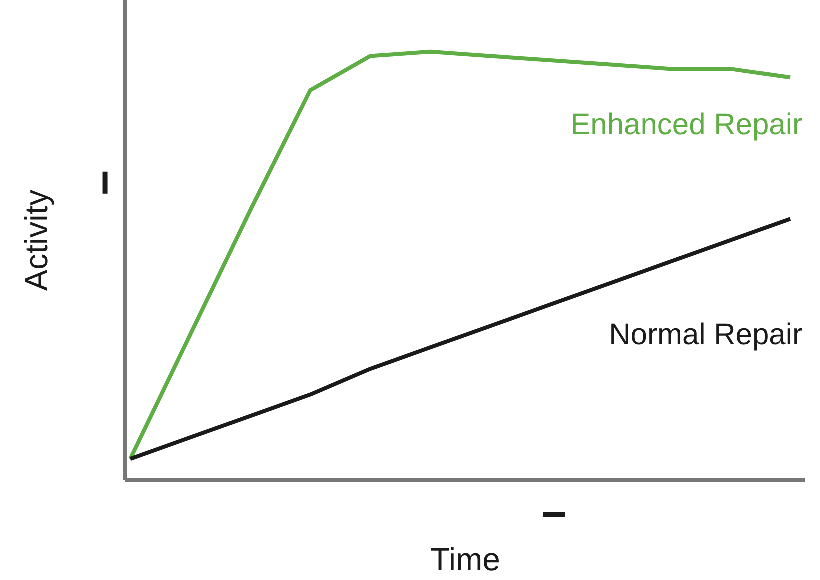 The width and height of the screenshot is (820, 580). What do you see at coordinates (686, 125) in the screenshot?
I see `series-label: Enhanced Repair` at bounding box center [686, 125].